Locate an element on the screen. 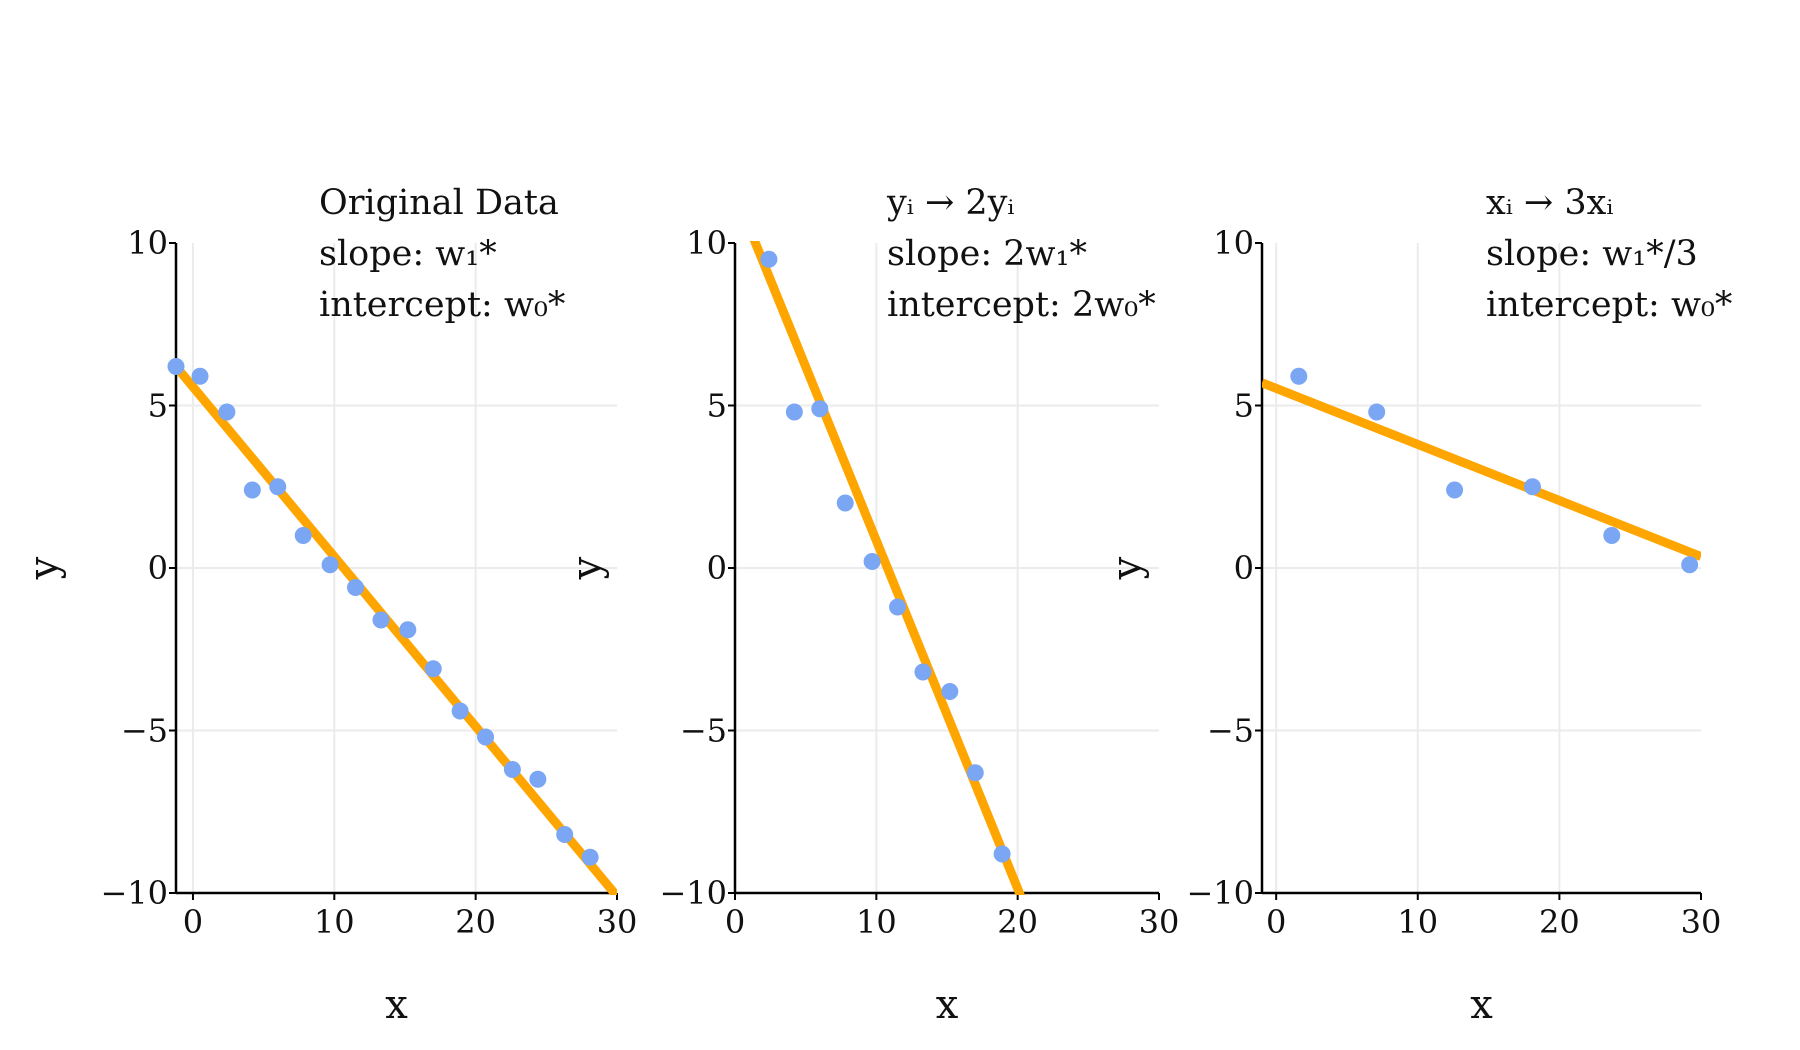  annotation-line-2: slope: w₁*/3 is located at coordinates (1592, 254).